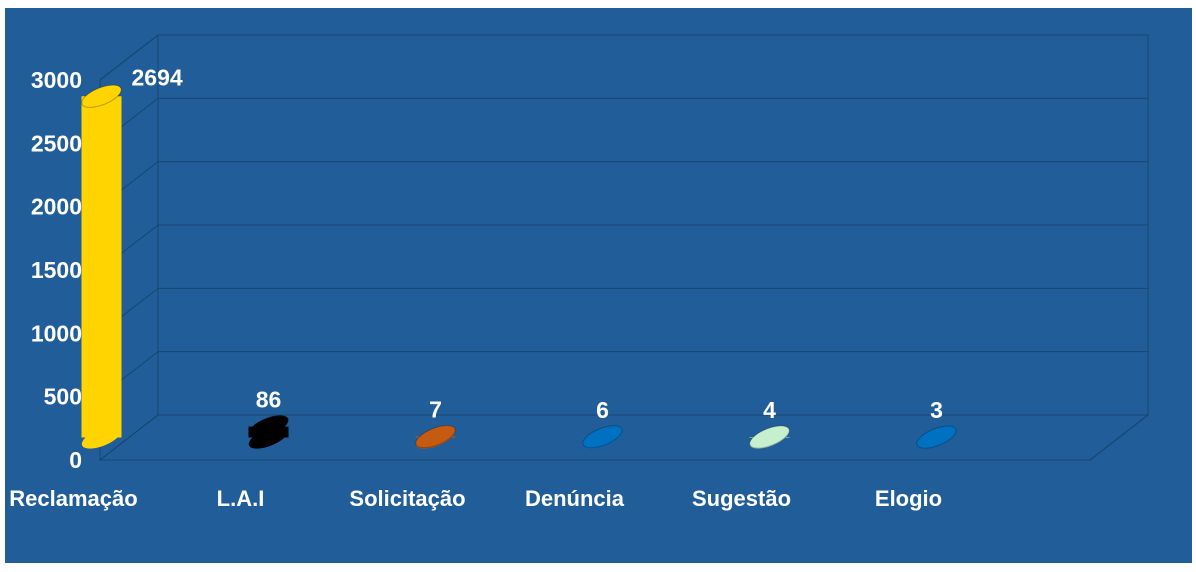  What do you see at coordinates (741, 498) in the screenshot?
I see `x-tick-label: Sugestão` at bounding box center [741, 498].